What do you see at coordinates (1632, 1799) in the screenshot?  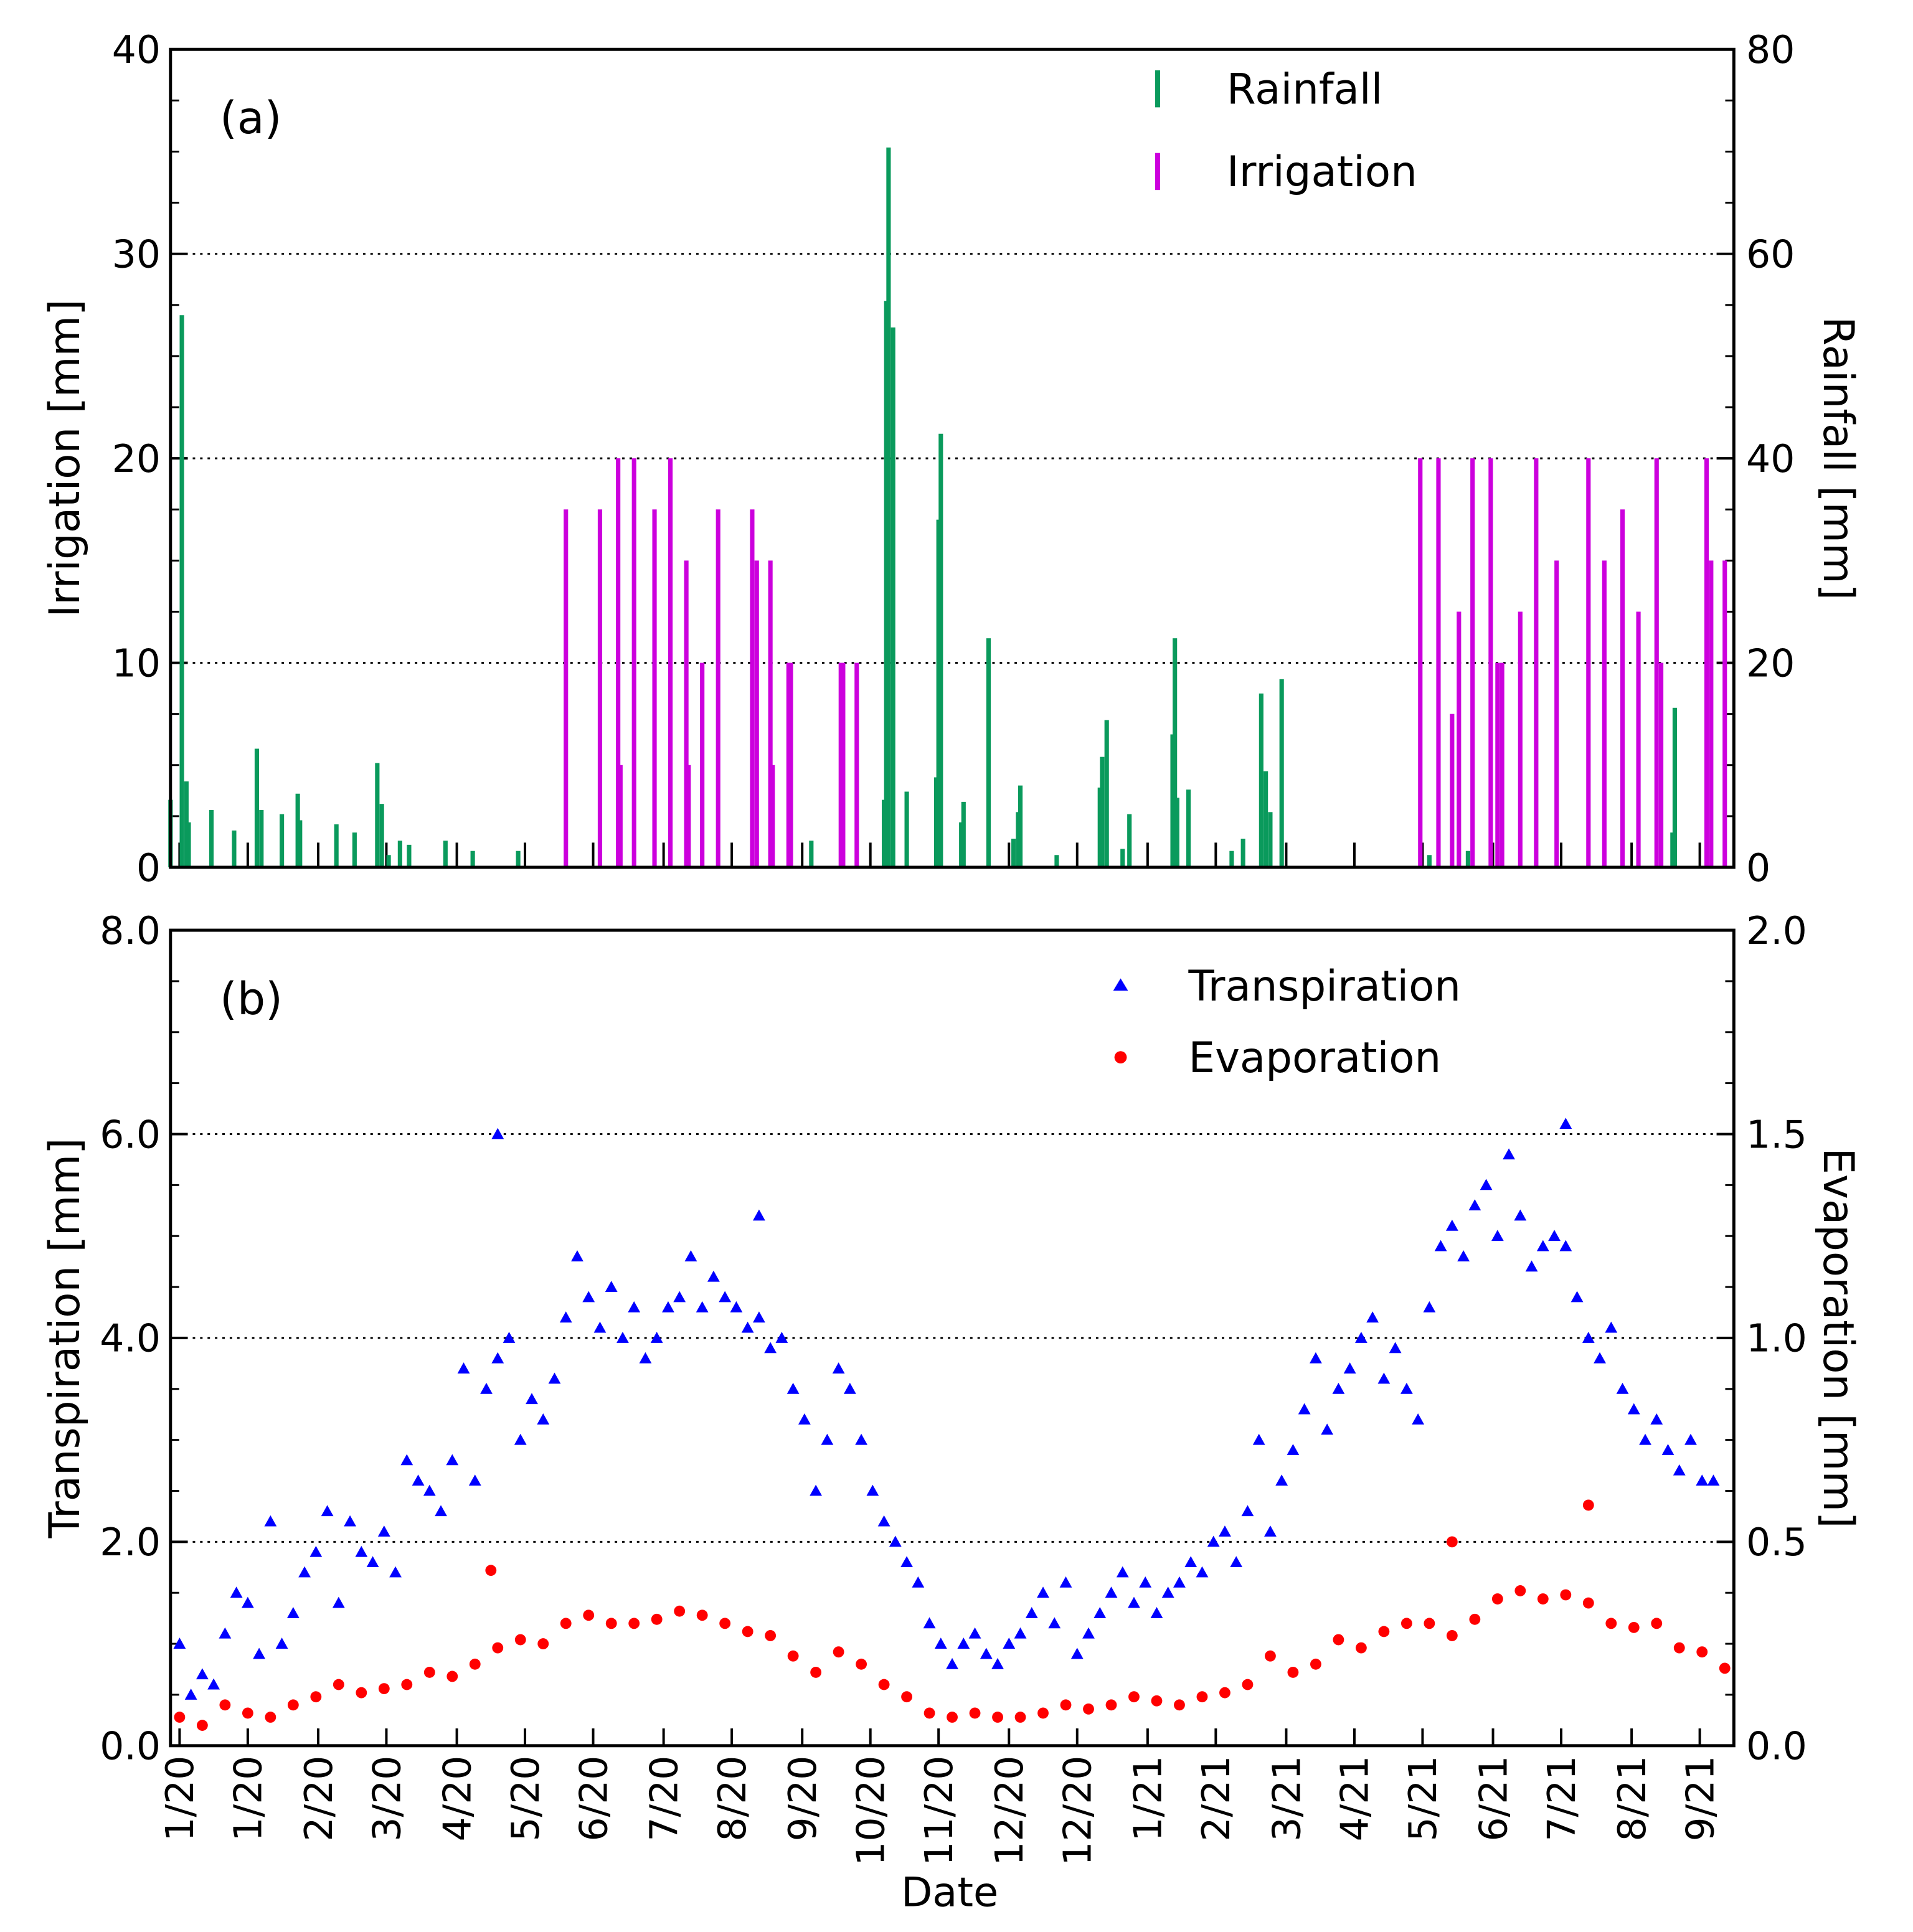 I see `x-tick-label: 8/21` at bounding box center [1632, 1799].